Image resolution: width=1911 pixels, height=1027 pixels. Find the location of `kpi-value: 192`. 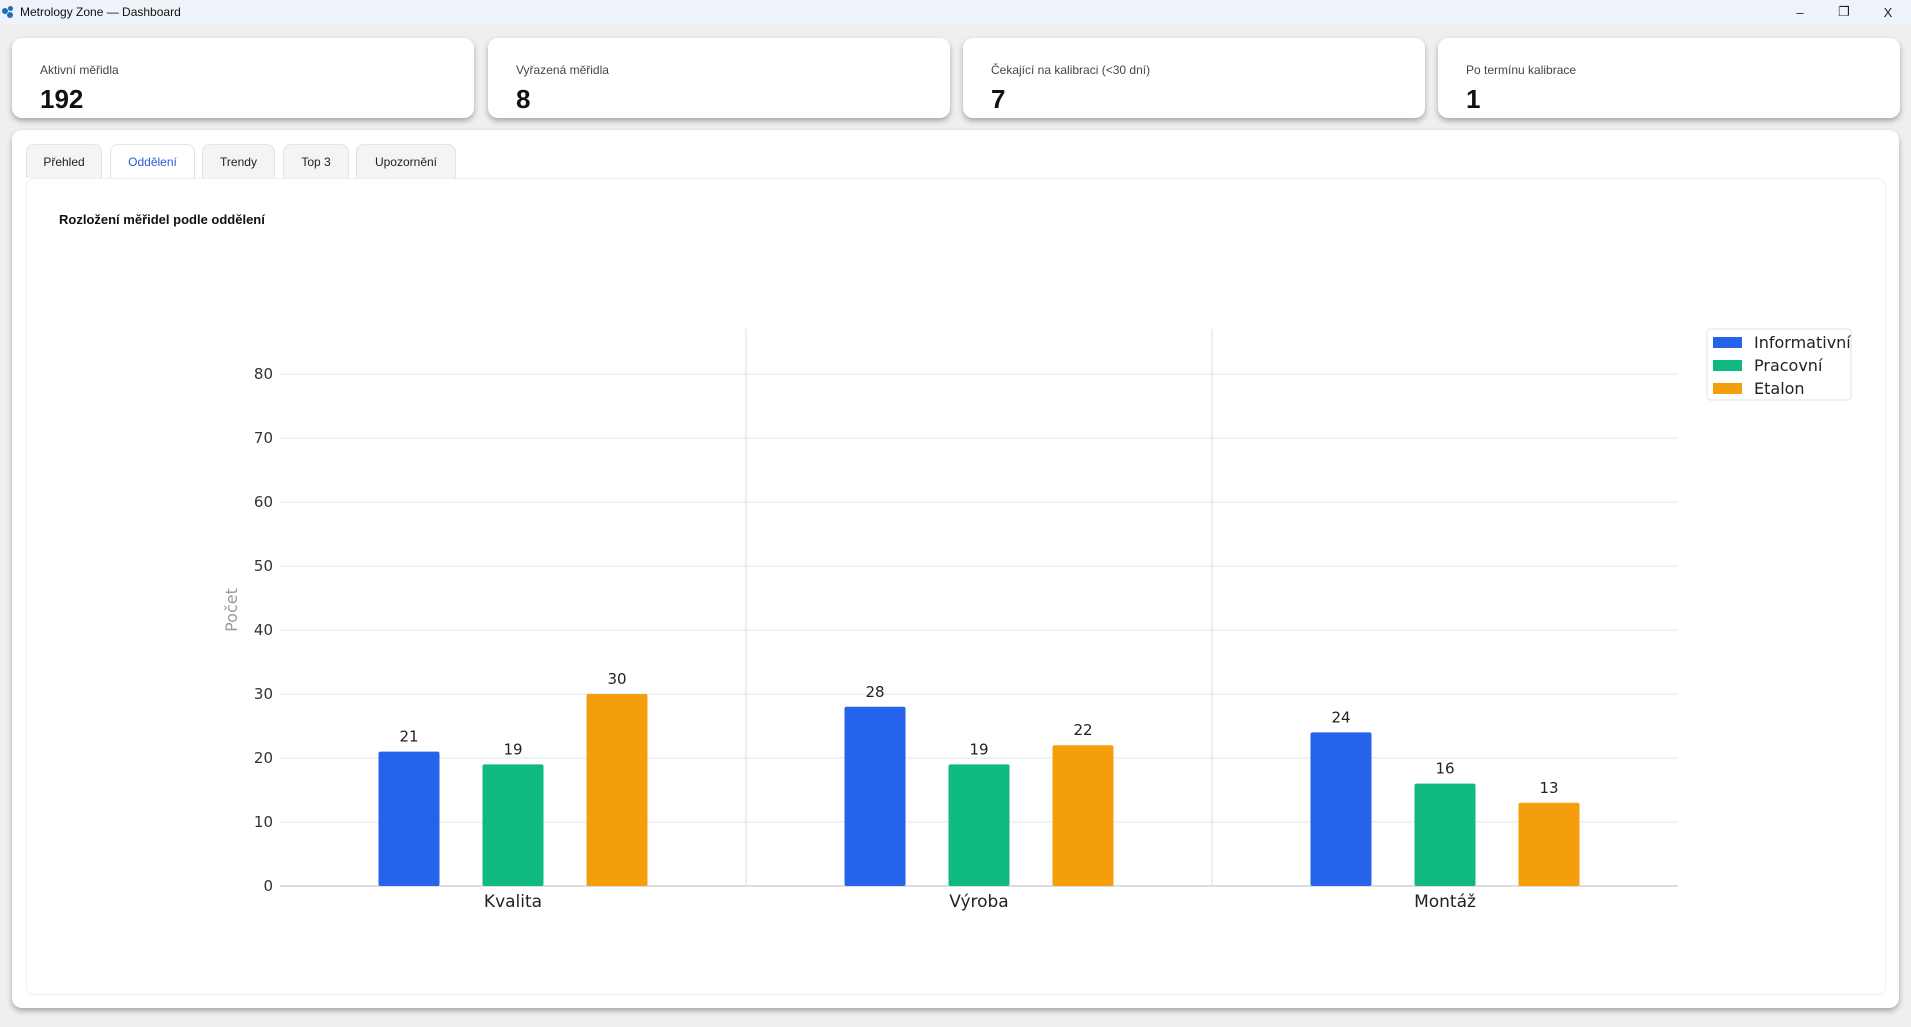

kpi-value: 192 is located at coordinates (62, 99).